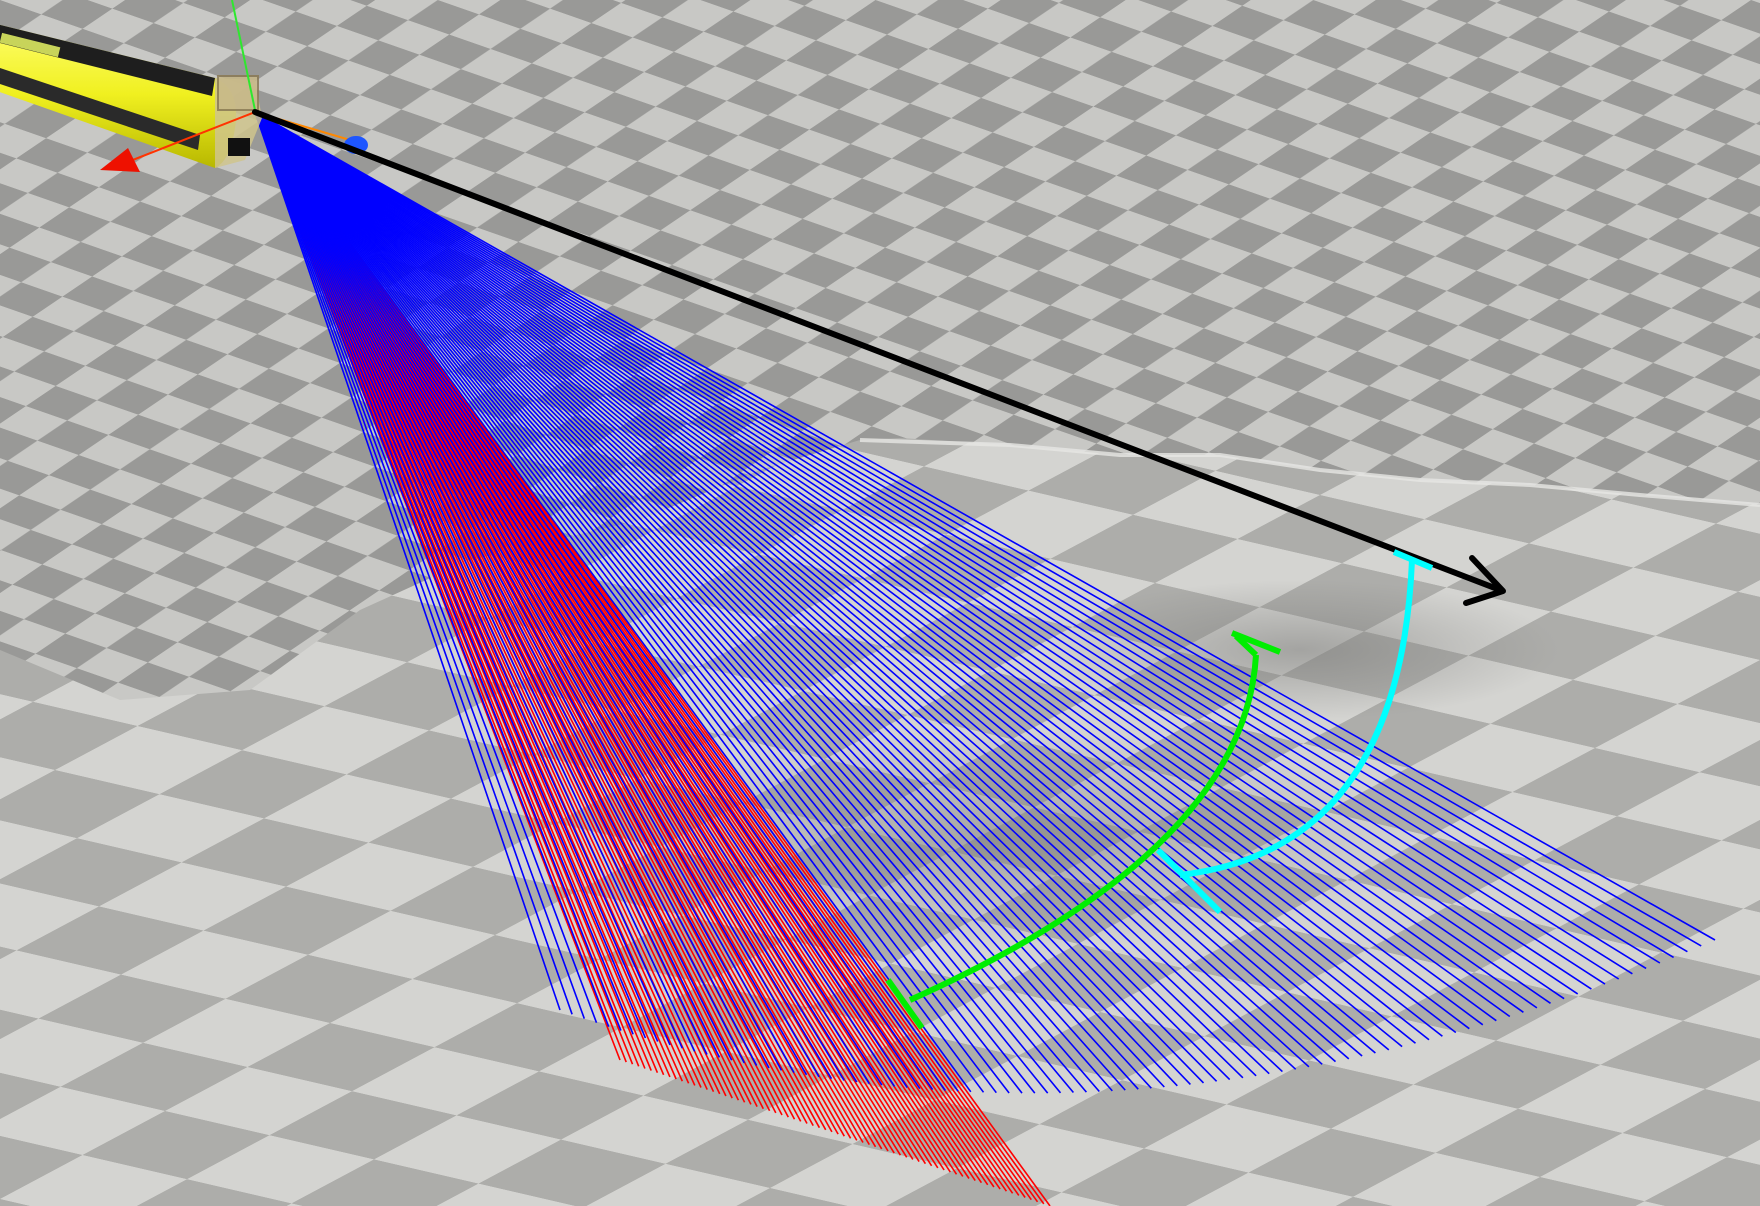  I want to click on y-axis-line, so click(243, 55).